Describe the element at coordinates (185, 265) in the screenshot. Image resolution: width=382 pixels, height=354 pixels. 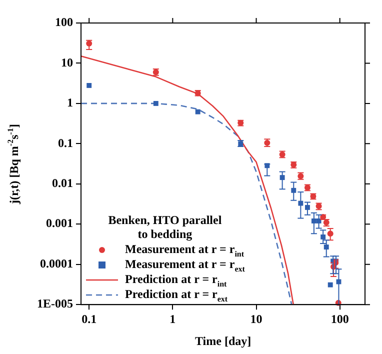
I see `legend-label: Measurement at r = r$_{ext}$` at that location.